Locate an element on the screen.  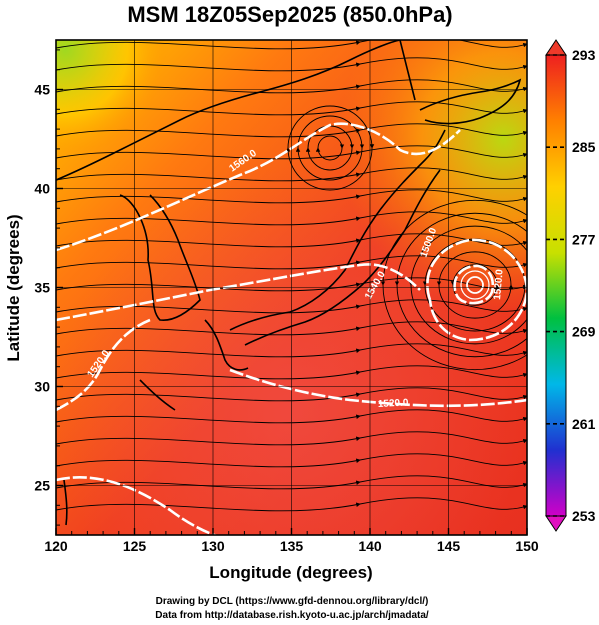
colorbar-tick-label: 261 is located at coordinates (584, 424).